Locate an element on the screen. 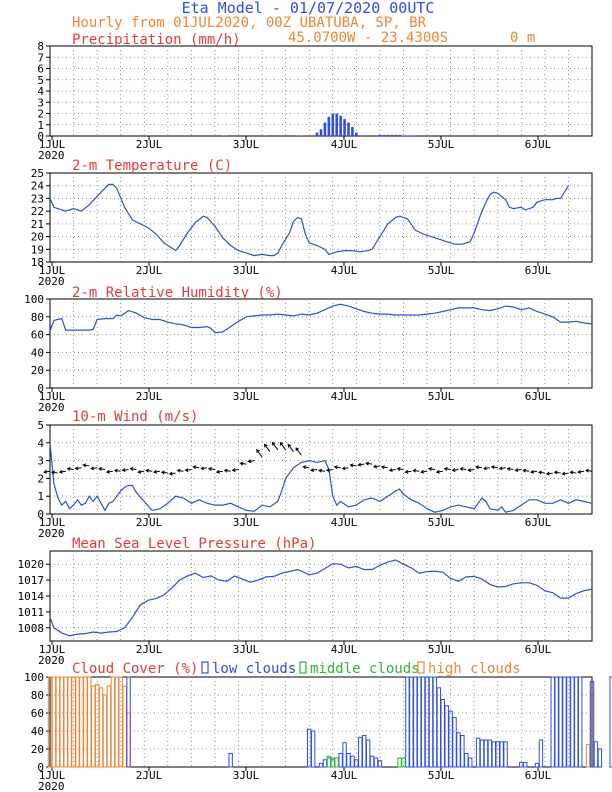 The image size is (612, 792). mslp-ytick-label: 1014 is located at coordinates (31, 596).